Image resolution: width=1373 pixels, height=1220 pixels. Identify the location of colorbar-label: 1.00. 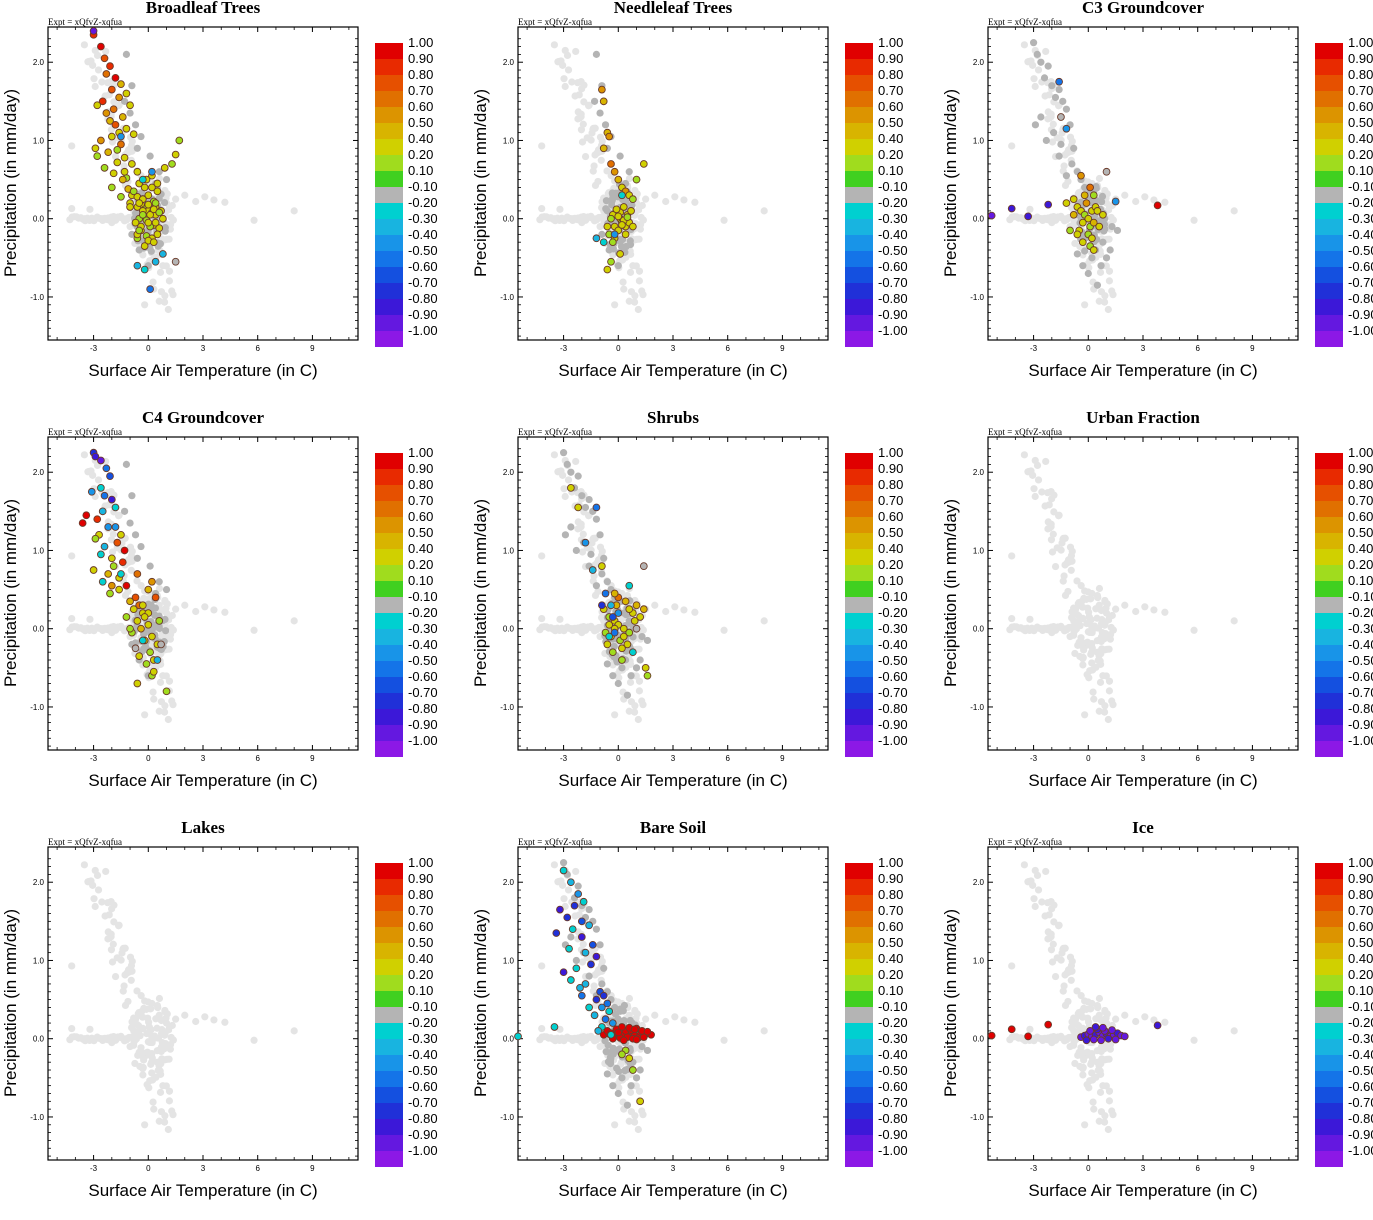
(1360, 42).